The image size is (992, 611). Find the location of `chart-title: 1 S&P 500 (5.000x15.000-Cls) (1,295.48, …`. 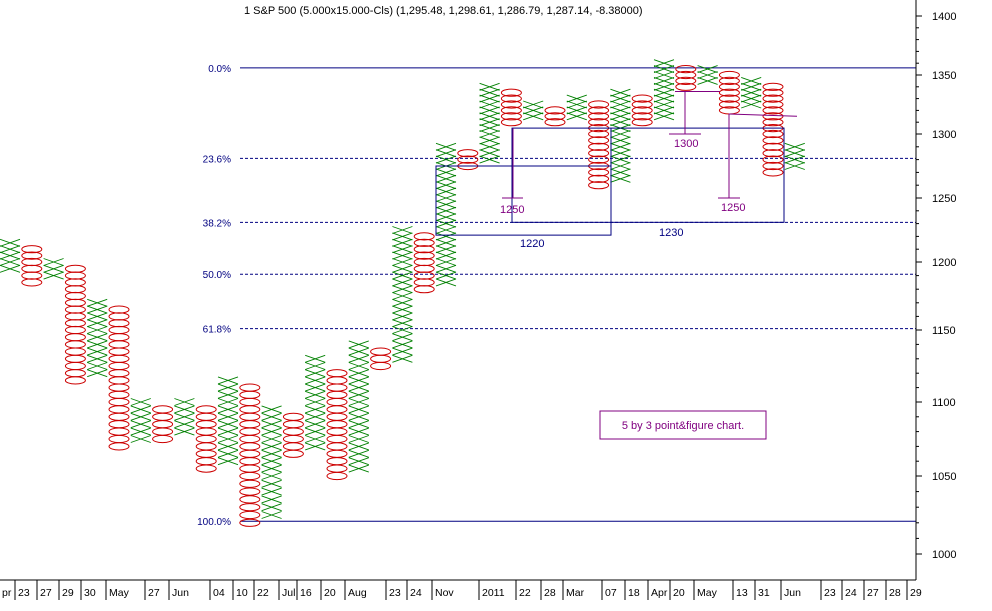

chart-title: 1 S&P 500 (5.000x15.000-Cls) (1,295.48, … is located at coordinates (443, 11).